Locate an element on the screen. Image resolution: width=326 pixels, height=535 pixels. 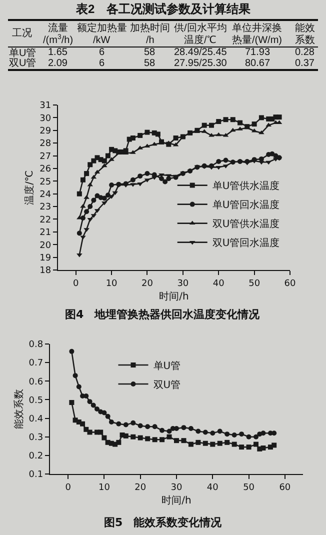
text: 71.93 is located at coordinates (257, 52).